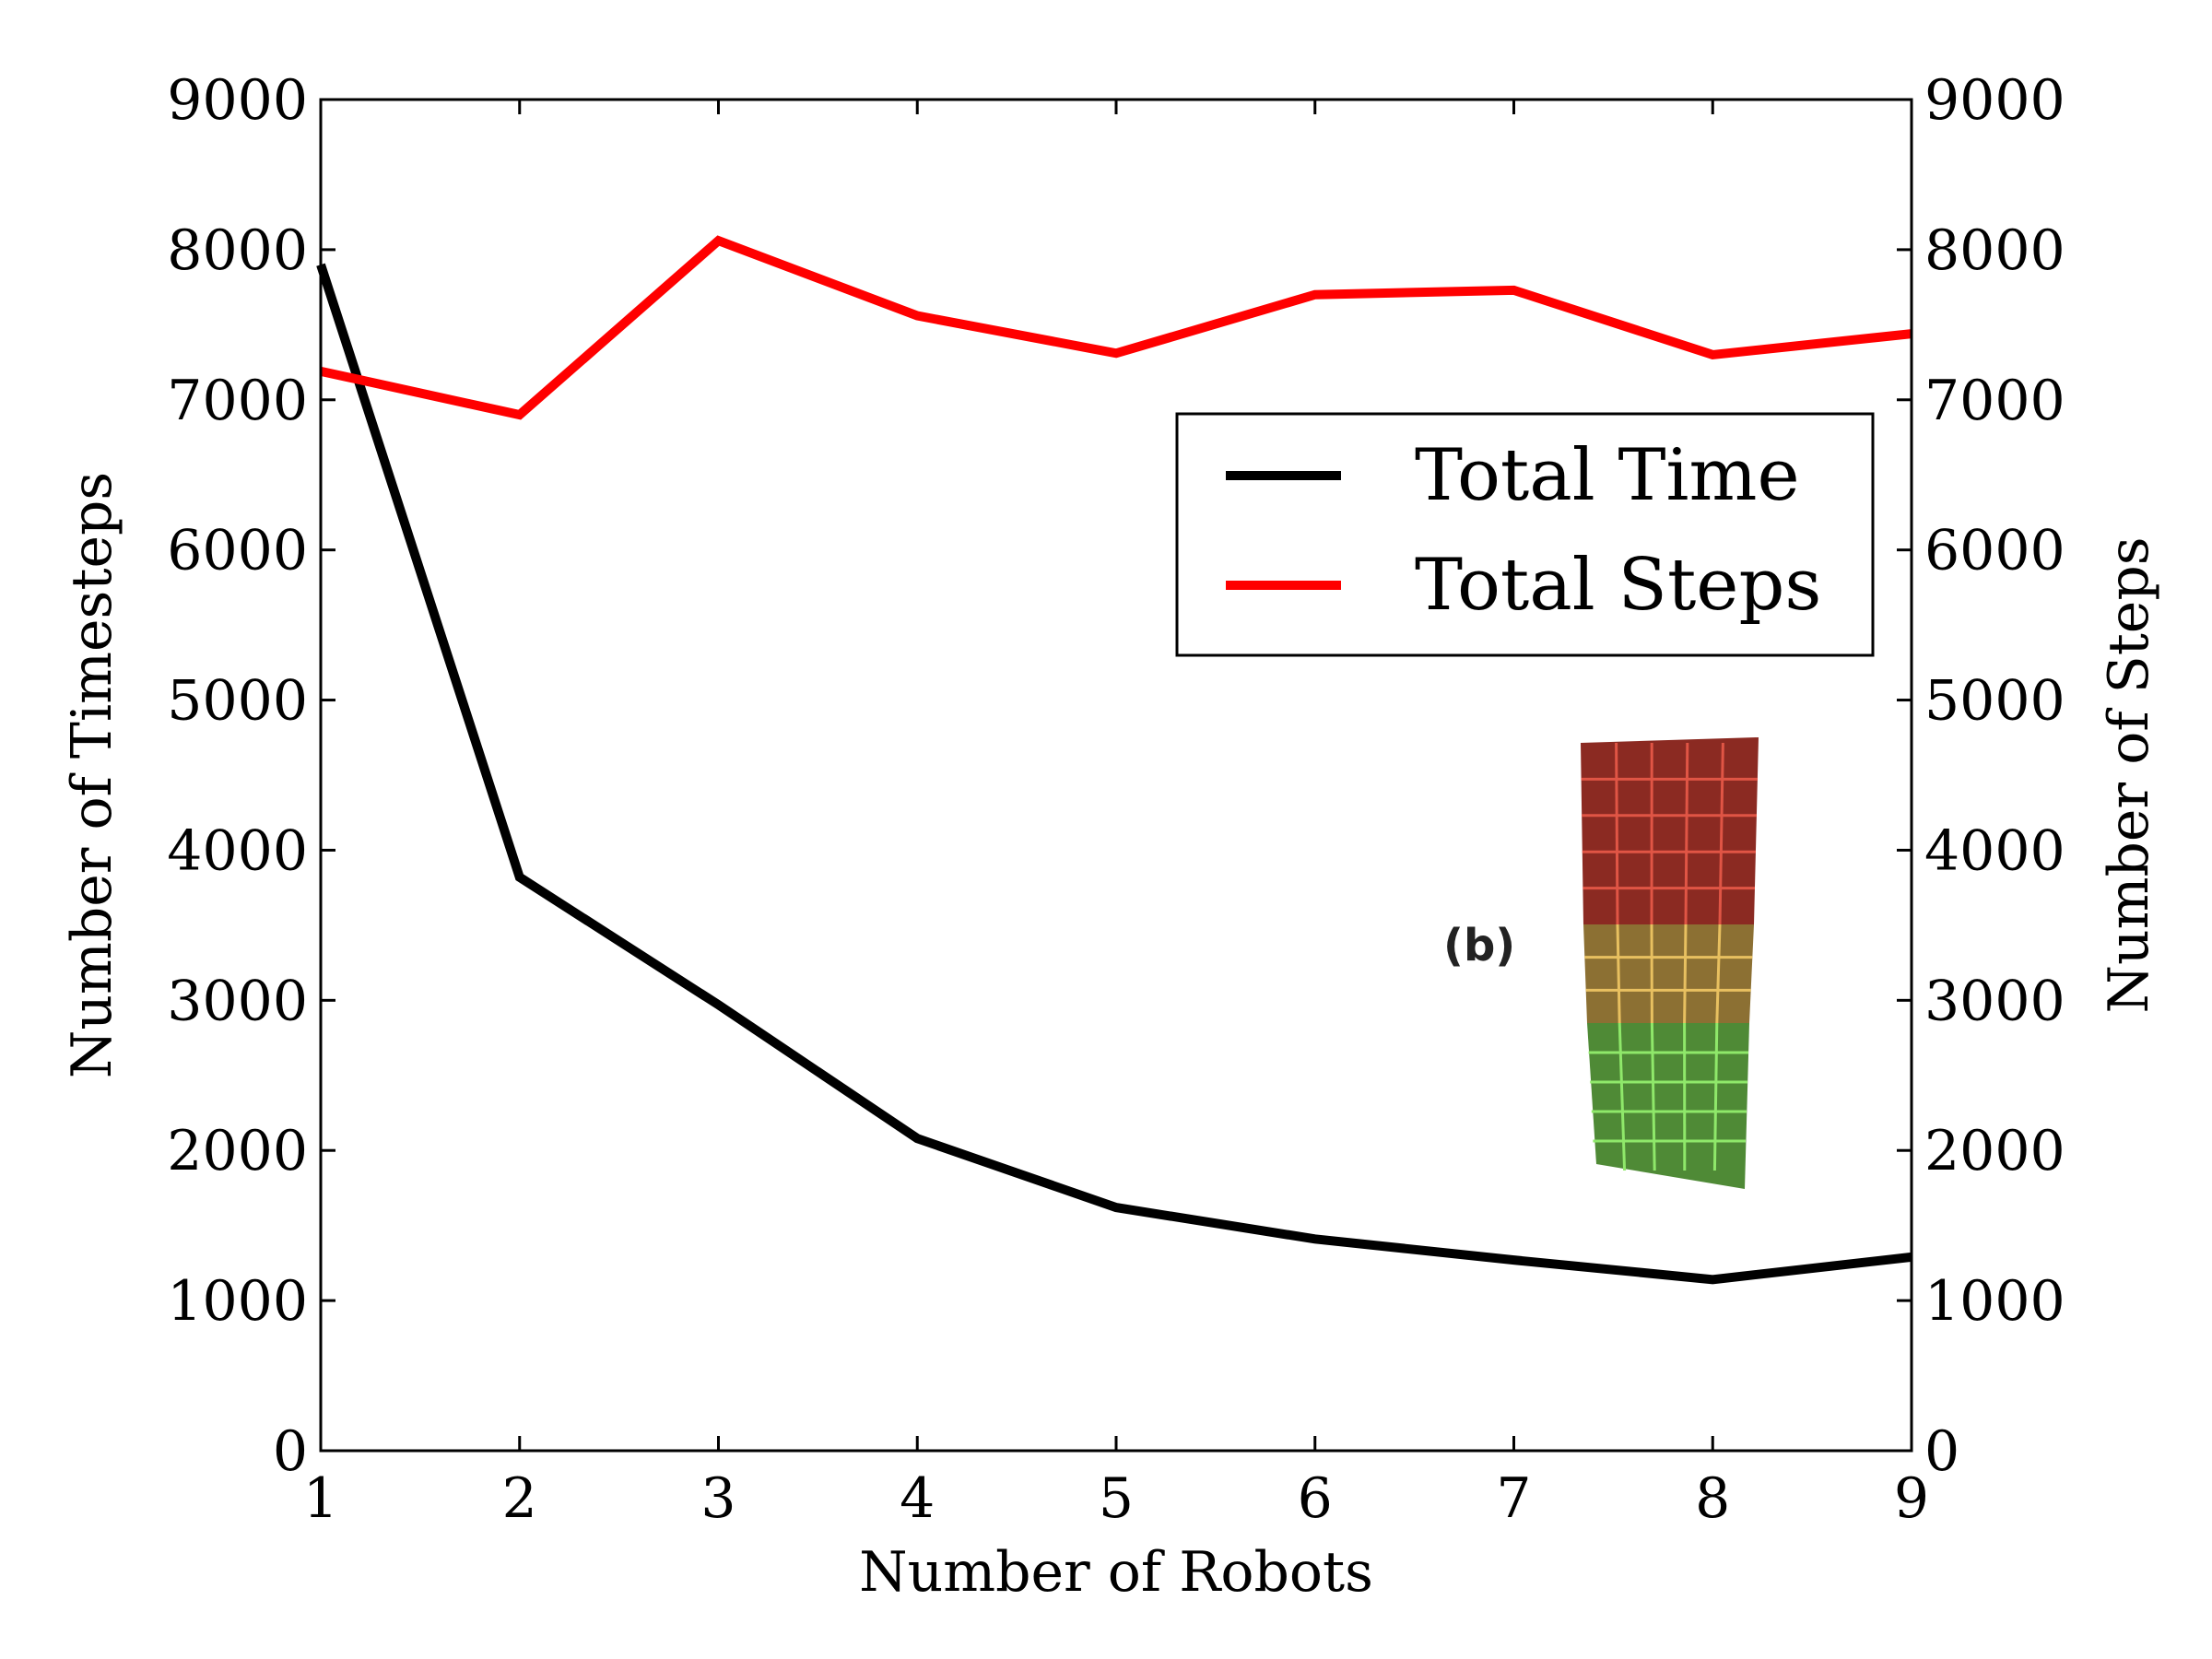 Image resolution: width=2212 pixels, height=1659 pixels. I want to click on inset-label: (b), so click(1479, 945).